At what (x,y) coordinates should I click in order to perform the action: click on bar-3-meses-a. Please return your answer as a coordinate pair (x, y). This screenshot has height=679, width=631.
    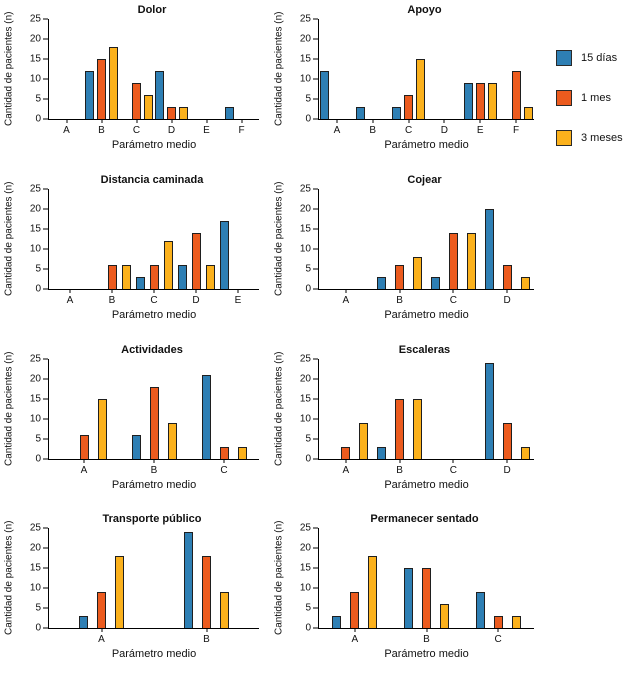
    Looking at the image, I should click on (373, 592).